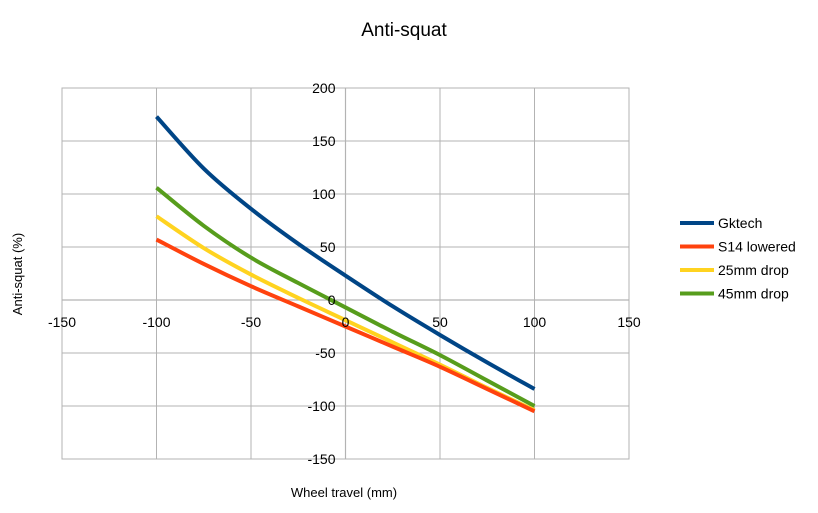 This screenshot has width=818, height=513. What do you see at coordinates (328, 247) in the screenshot?
I see `y-tick-label: 50` at bounding box center [328, 247].